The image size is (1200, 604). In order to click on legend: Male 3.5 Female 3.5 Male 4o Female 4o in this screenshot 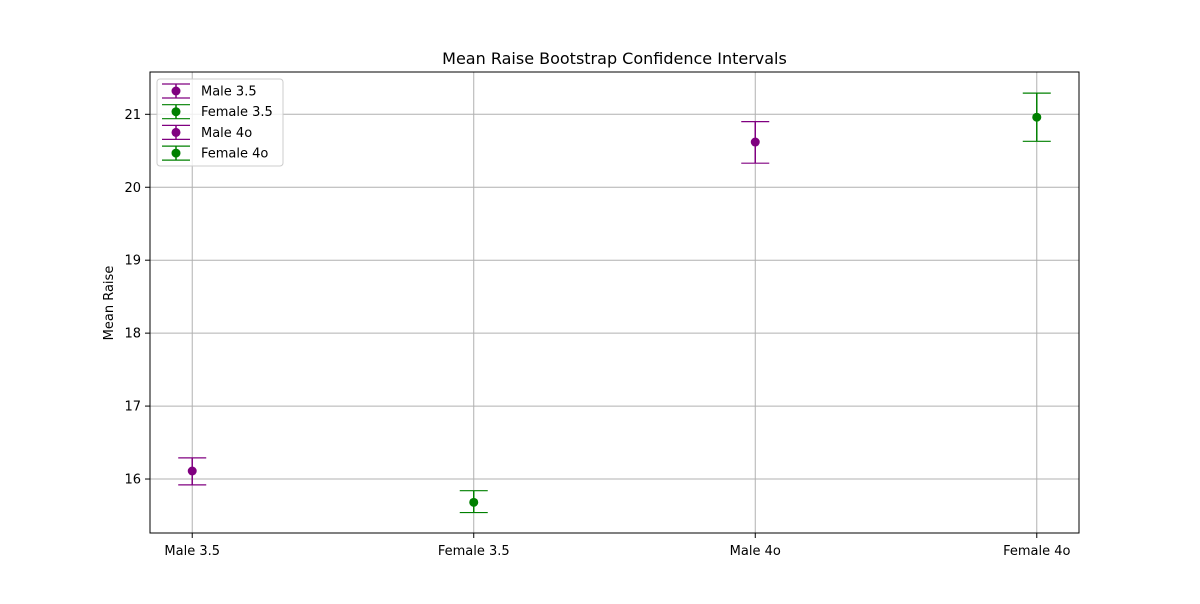, I will do `click(220, 122)`.